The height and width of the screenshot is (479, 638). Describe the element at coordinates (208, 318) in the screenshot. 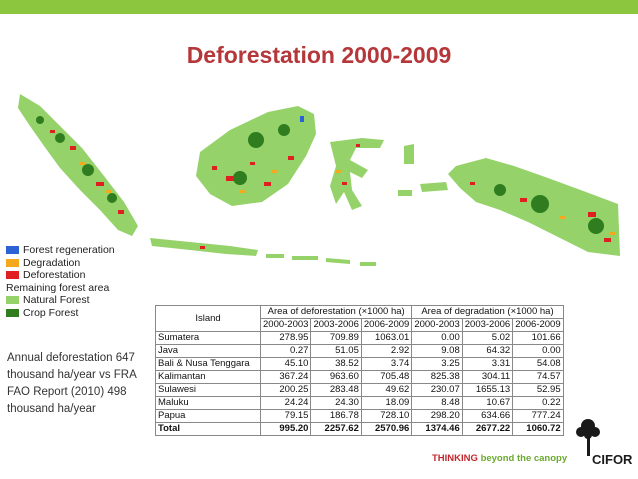

I see `island-header: Island` at that location.